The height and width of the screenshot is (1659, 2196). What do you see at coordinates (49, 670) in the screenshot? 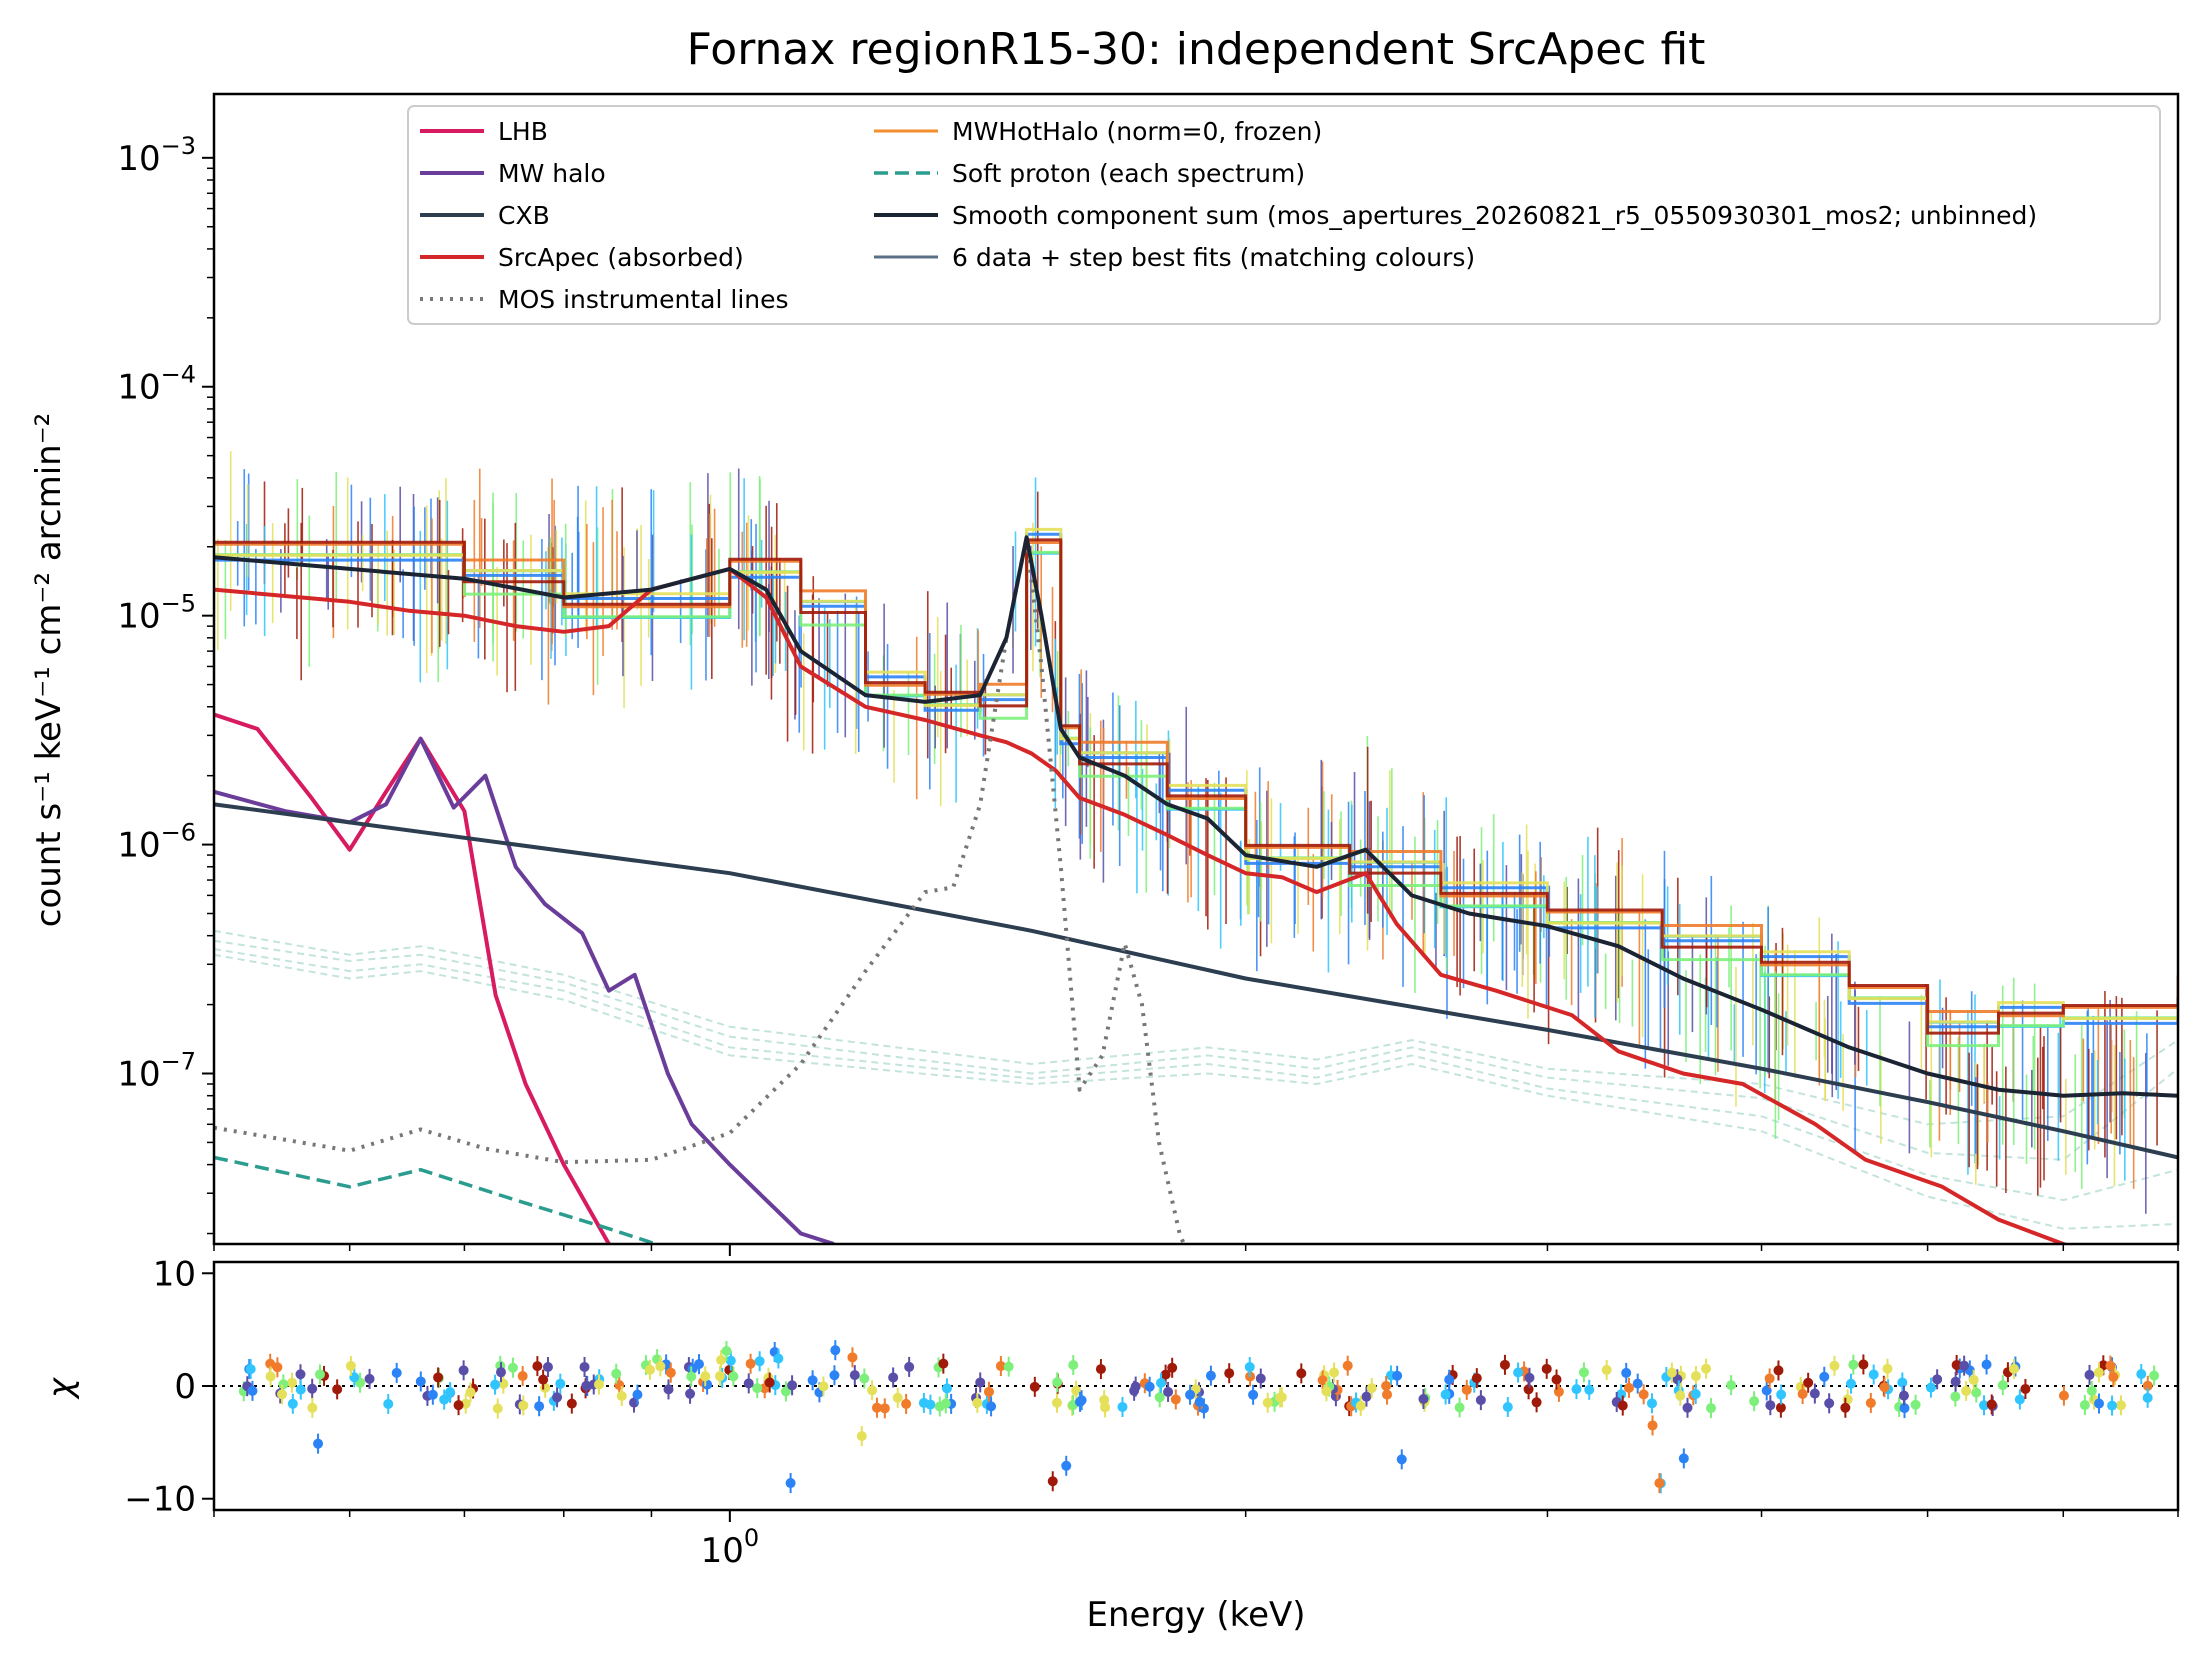
I see `spectrum-ylabel: count s⁻¹ keV⁻¹ cm⁻² arcmin⁻²` at bounding box center [49, 670].